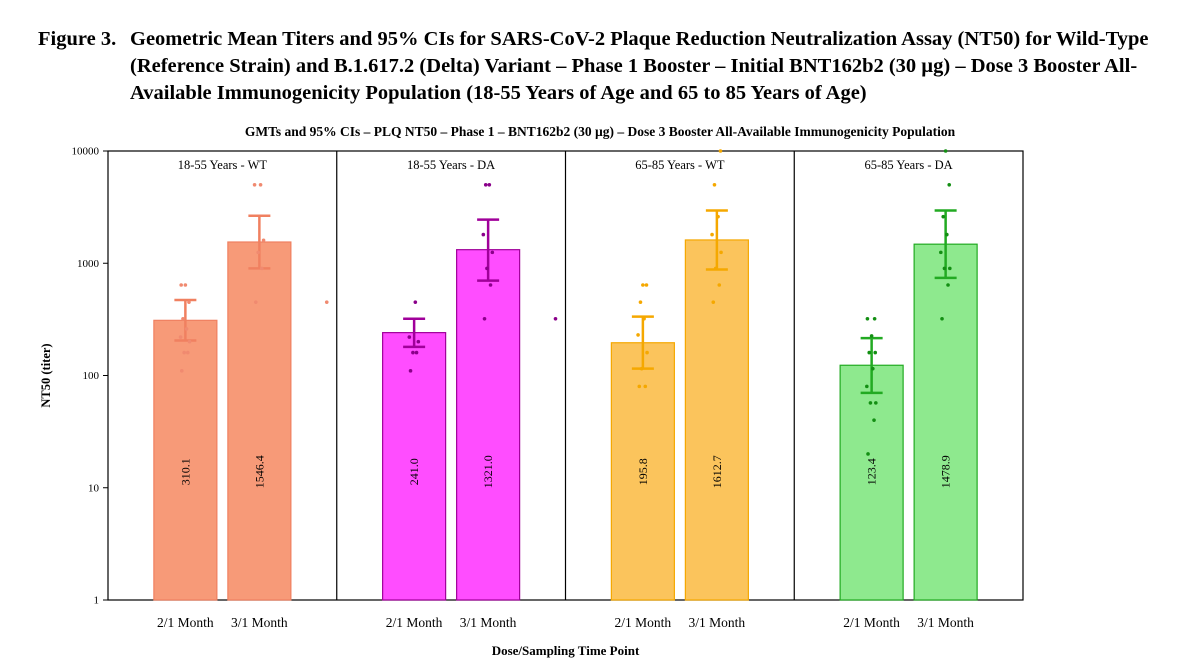 The image size is (1200, 661). Describe the element at coordinates (946, 471) in the screenshot. I see `bar-value-label: 1478.9` at that location.